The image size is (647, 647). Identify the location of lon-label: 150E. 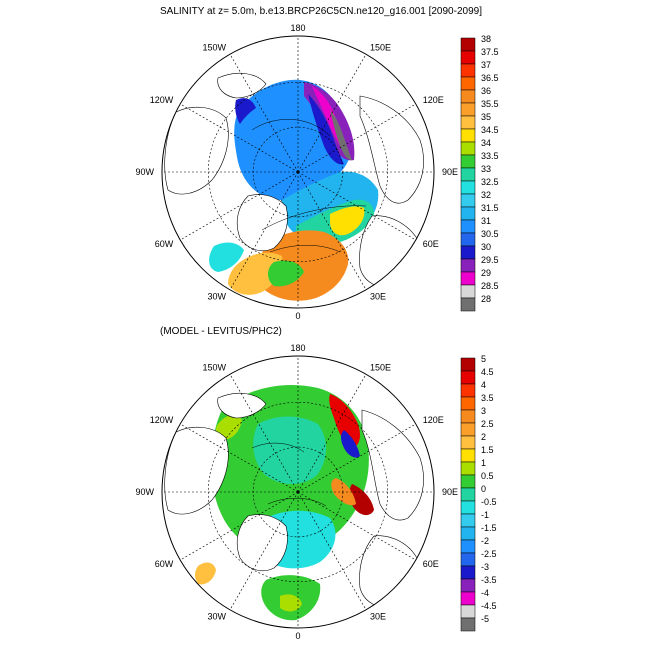
(380, 367).